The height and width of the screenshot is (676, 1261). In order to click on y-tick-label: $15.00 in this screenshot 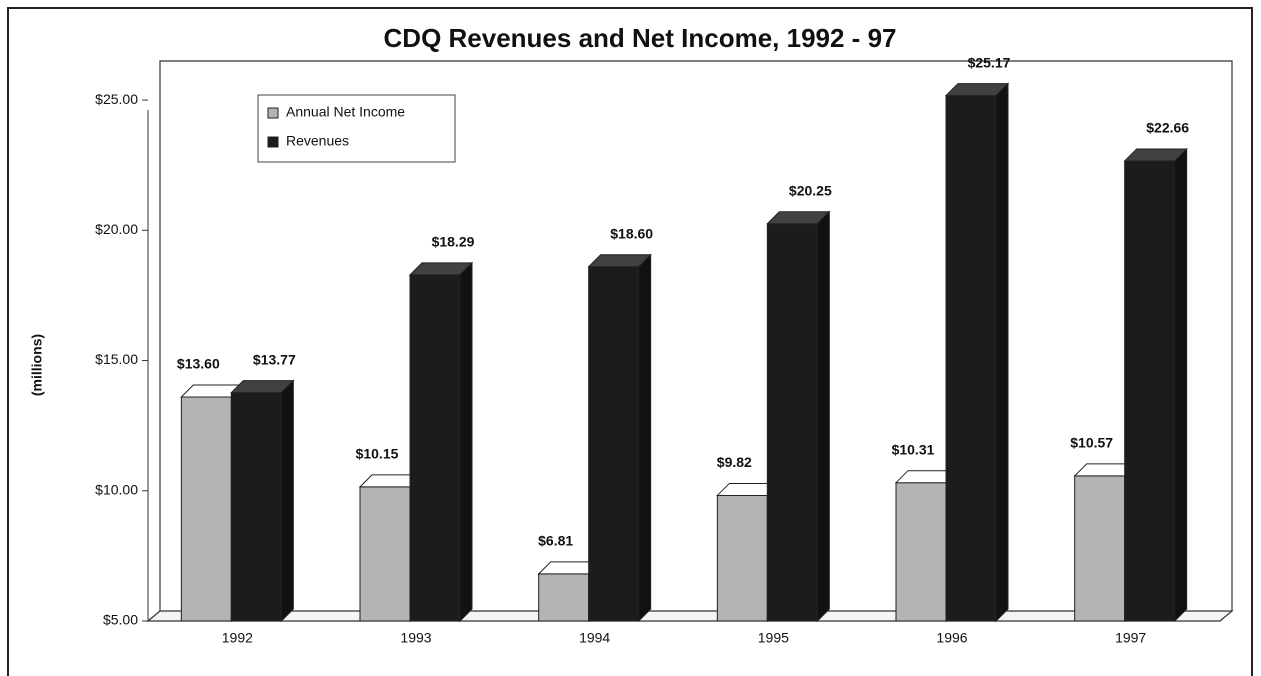, I will do `click(116, 359)`.